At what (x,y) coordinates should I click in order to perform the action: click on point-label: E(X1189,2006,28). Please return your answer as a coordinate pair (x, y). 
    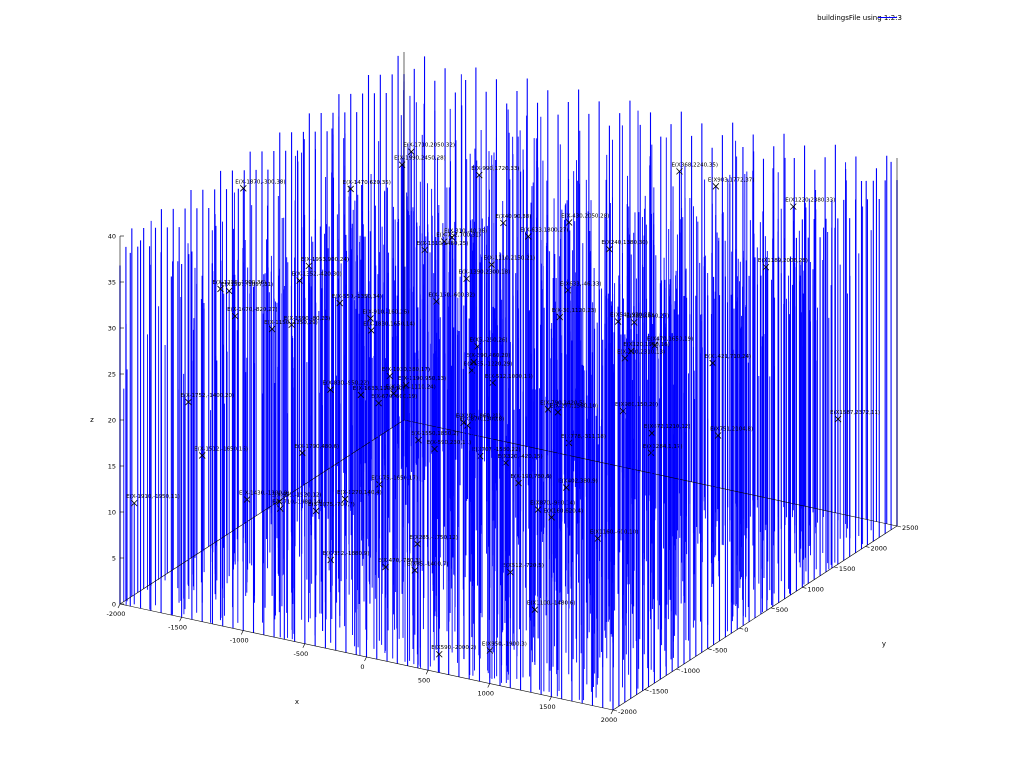
    Looking at the image, I should click on (783, 261).